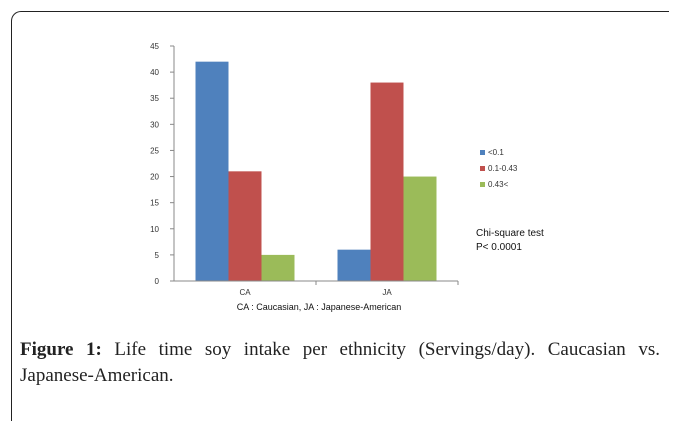 The width and height of the screenshot is (681, 423). Describe the element at coordinates (154, 203) in the screenshot. I see `y-tick-label: 15` at that location.